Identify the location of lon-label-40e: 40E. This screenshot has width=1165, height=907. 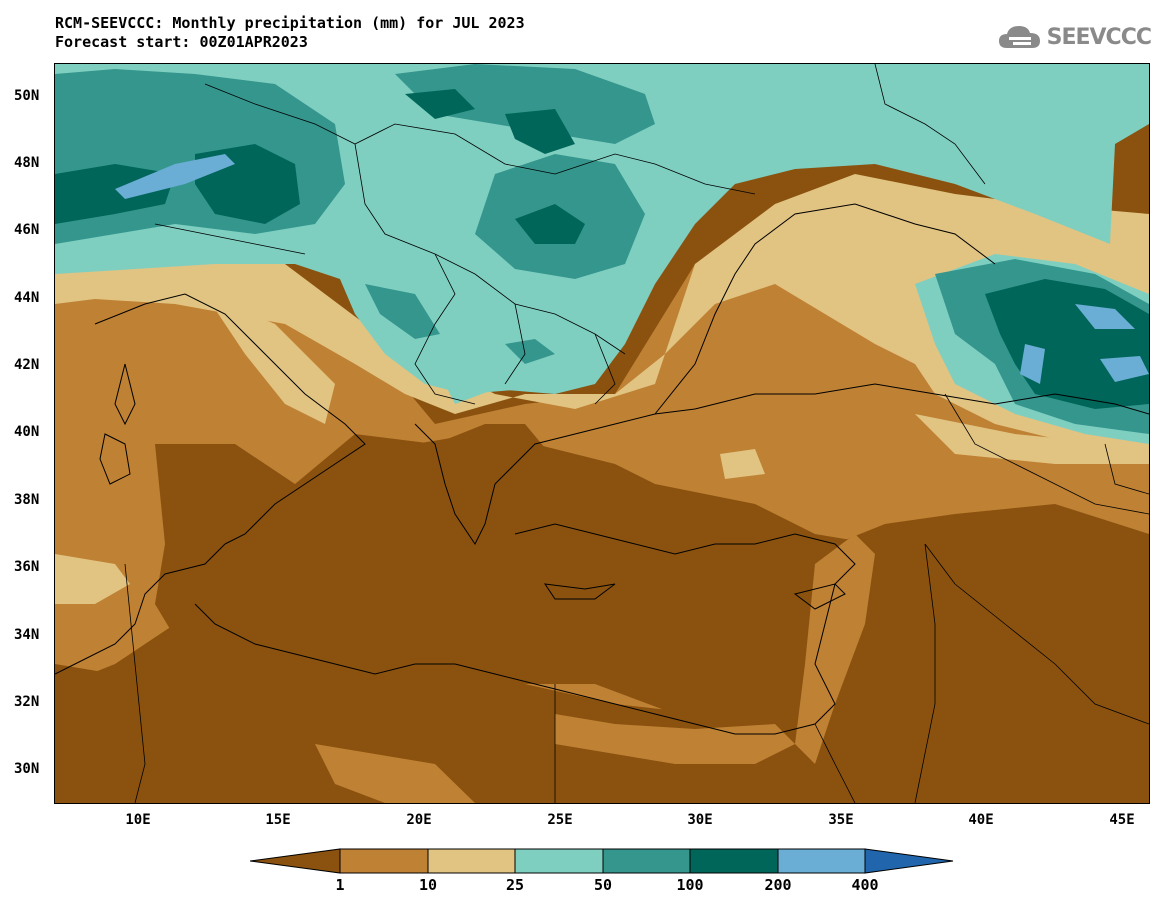
(981, 820).